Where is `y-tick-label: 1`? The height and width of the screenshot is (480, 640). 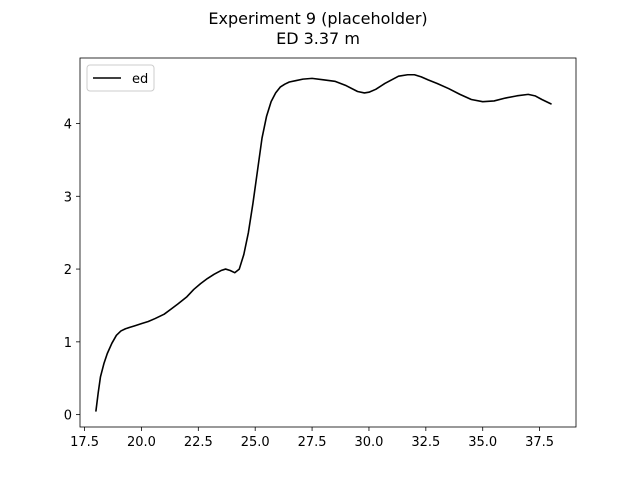
y-tick-label: 1 is located at coordinates (68, 343).